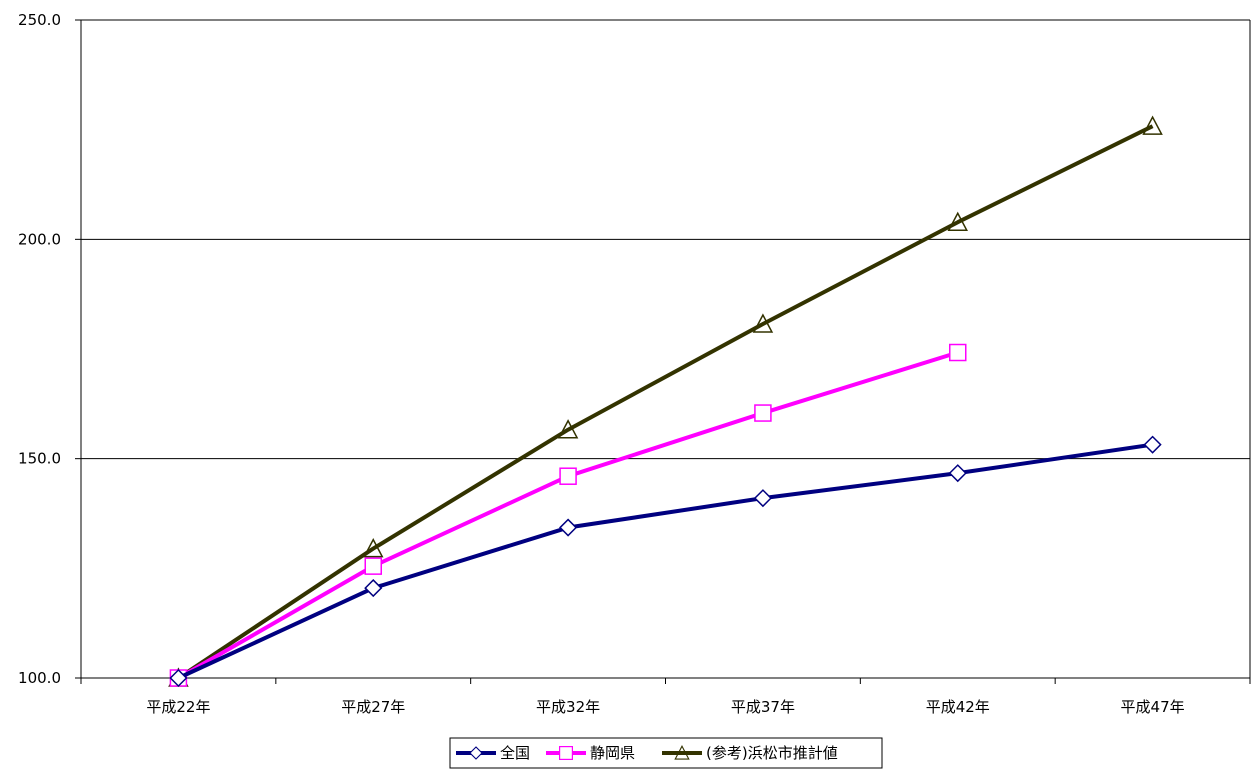 Image resolution: width=1252 pixels, height=769 pixels. I want to click on legend-label: (参考)浜松市推計値, so click(772, 753).